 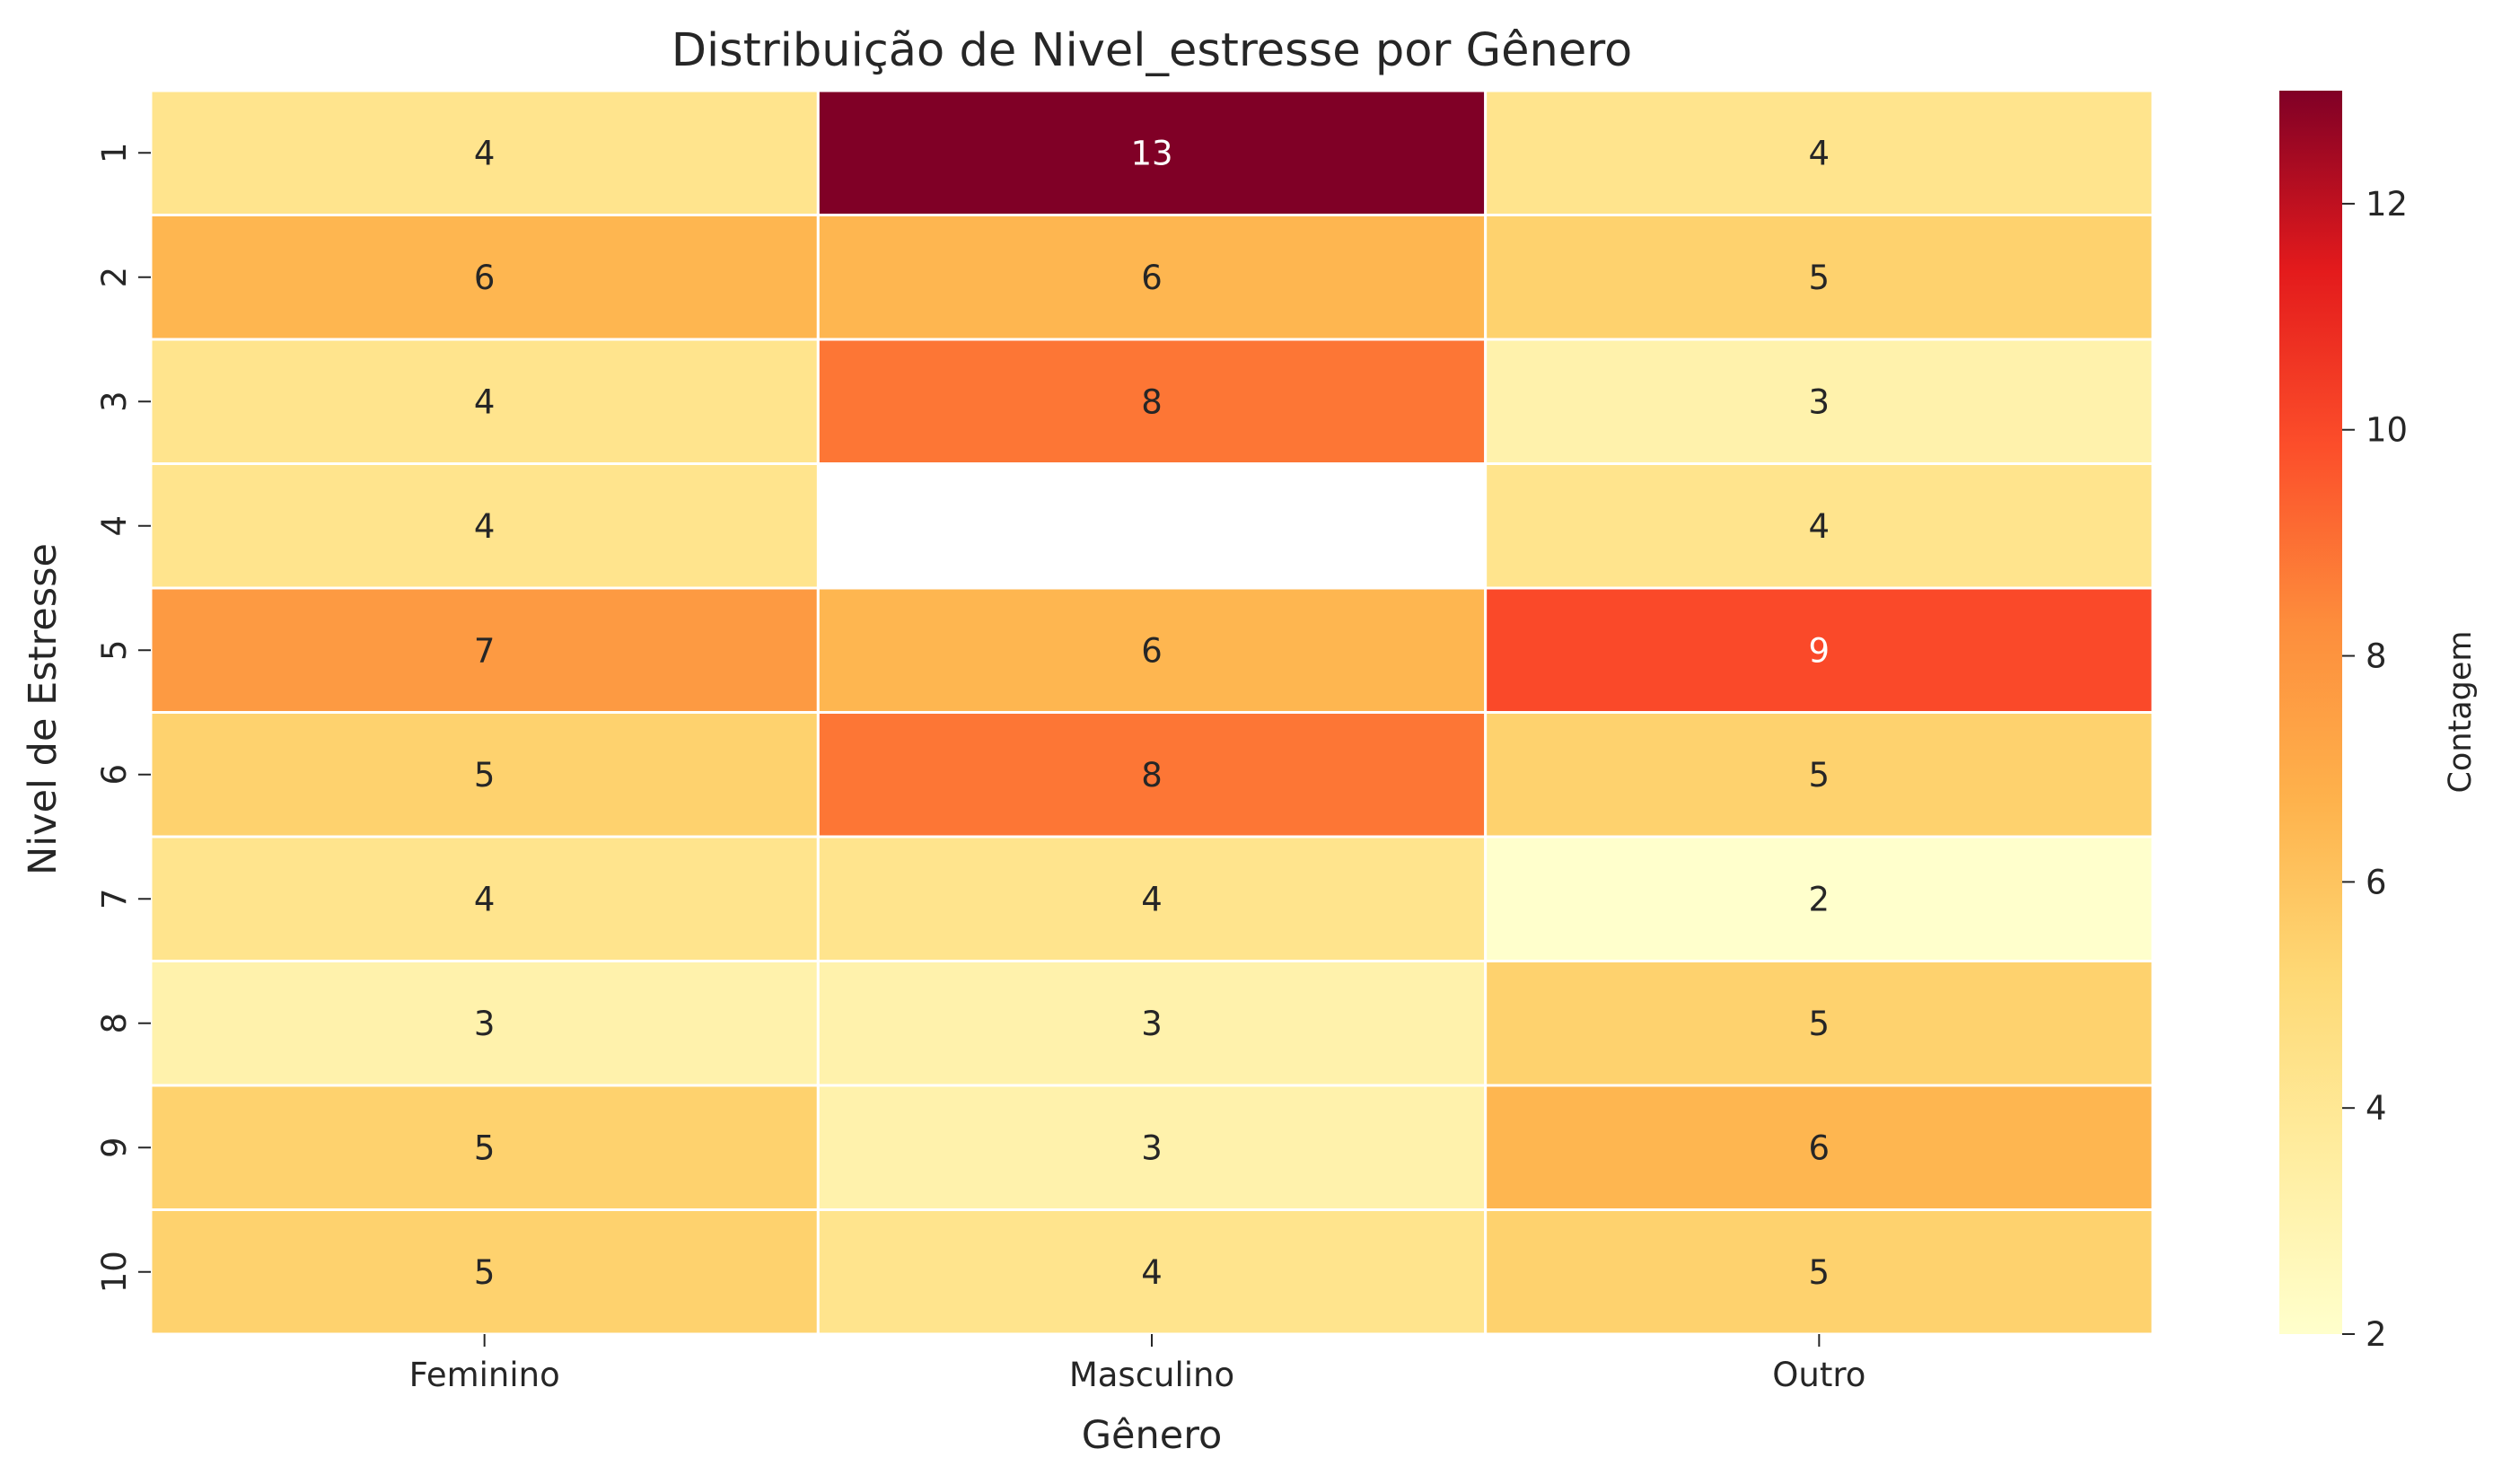 I want to click on x-tick-label: Outro, so click(x=1818, y=1375).